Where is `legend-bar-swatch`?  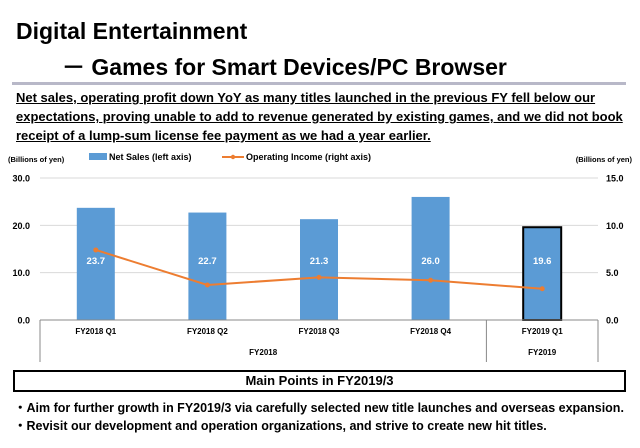 legend-bar-swatch is located at coordinates (98, 156).